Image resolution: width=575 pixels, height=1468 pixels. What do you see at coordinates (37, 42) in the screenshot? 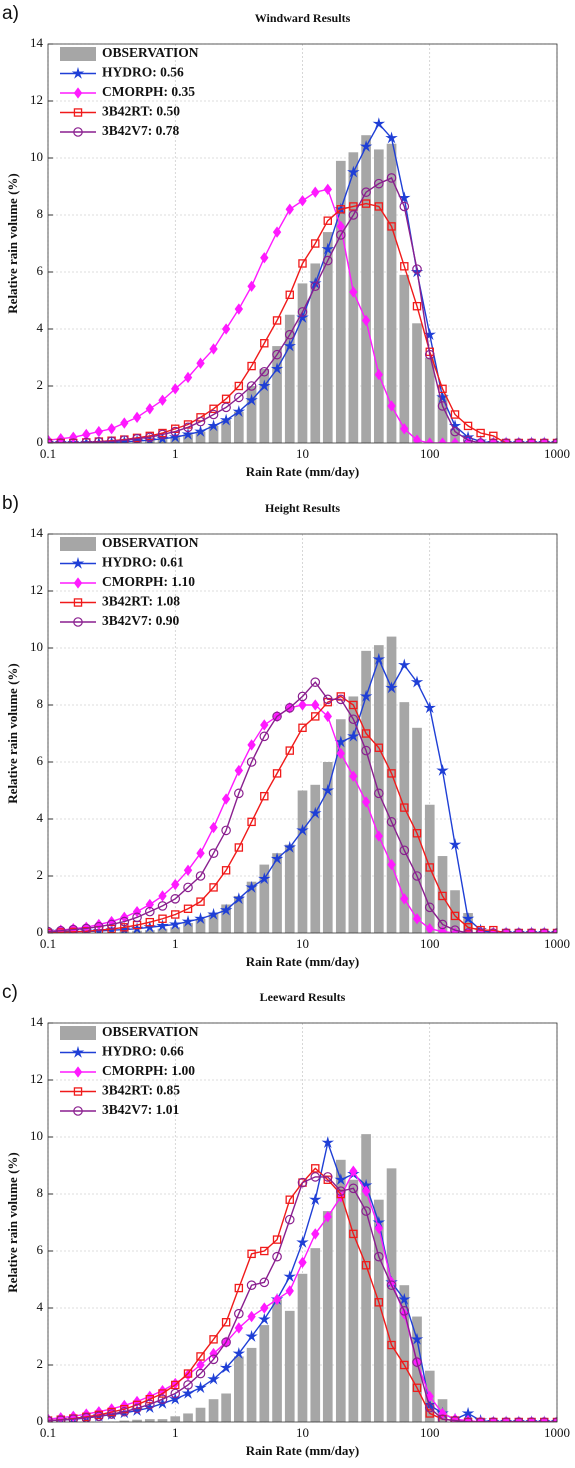
I see `y-tick-label: 14` at bounding box center [37, 42].